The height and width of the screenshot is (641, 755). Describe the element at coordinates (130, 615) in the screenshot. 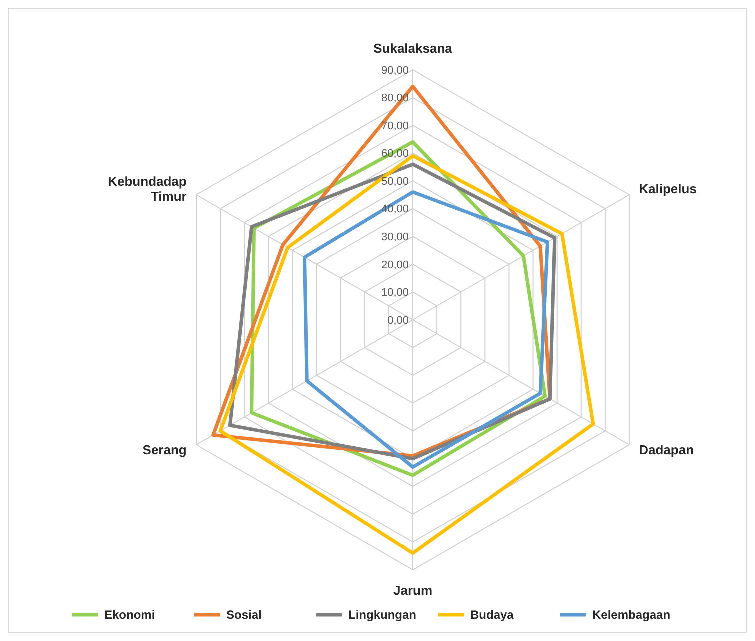

I see `legend-label: Ekonomi` at that location.